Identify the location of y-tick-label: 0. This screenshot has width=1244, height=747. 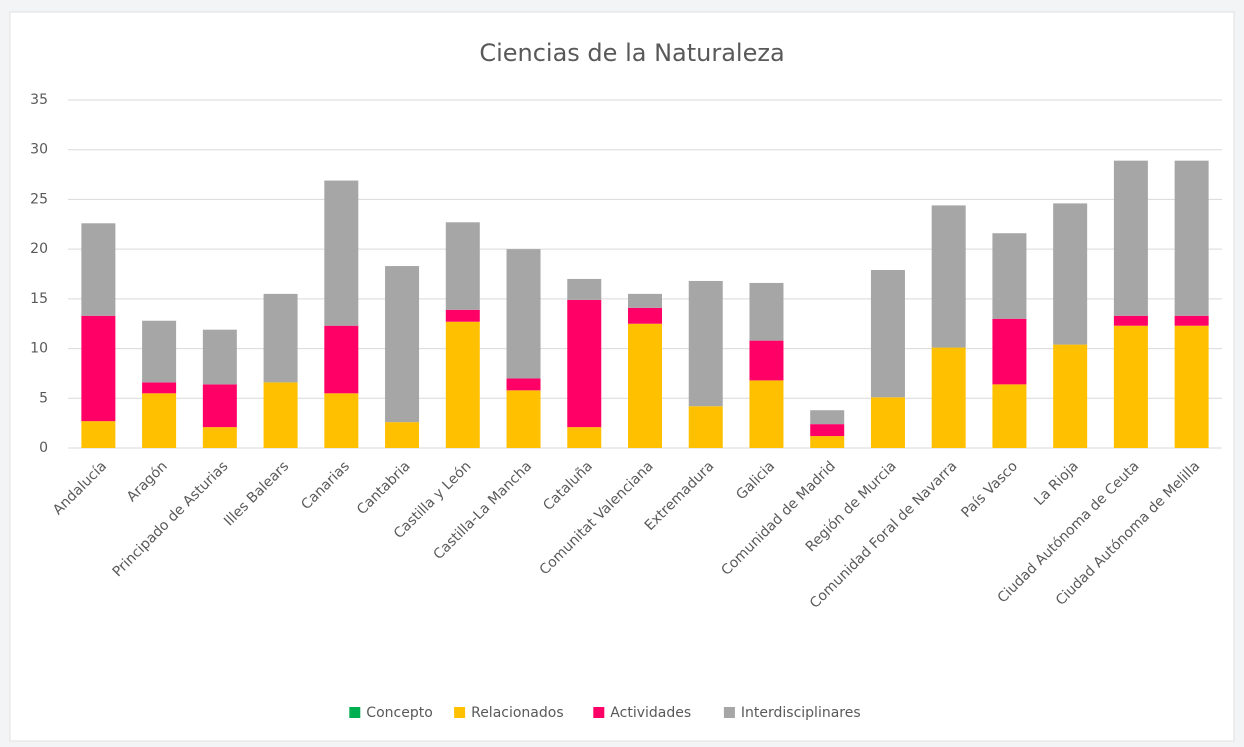
(43, 448).